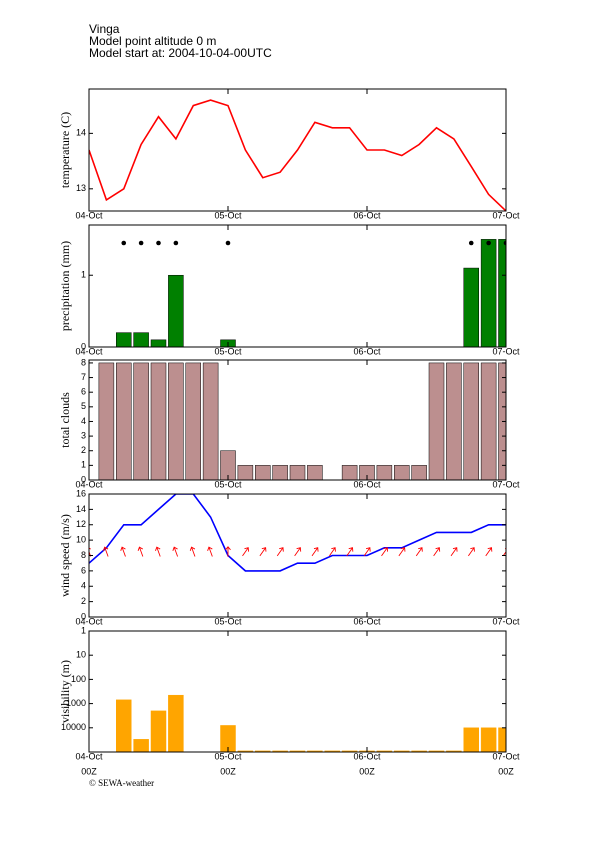 The height and width of the screenshot is (841, 594). What do you see at coordinates (73, 727) in the screenshot?
I see `y-tick-label: 10000` at bounding box center [73, 727].